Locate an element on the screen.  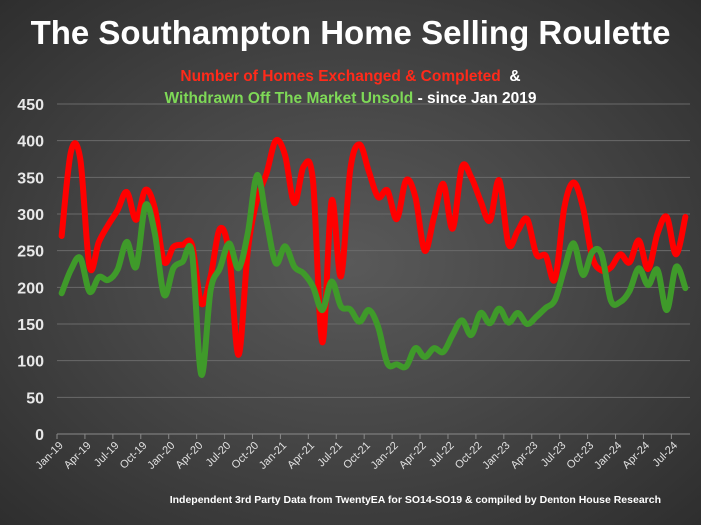
x-tick-label: Jul-20 is located at coordinates (219, 455).